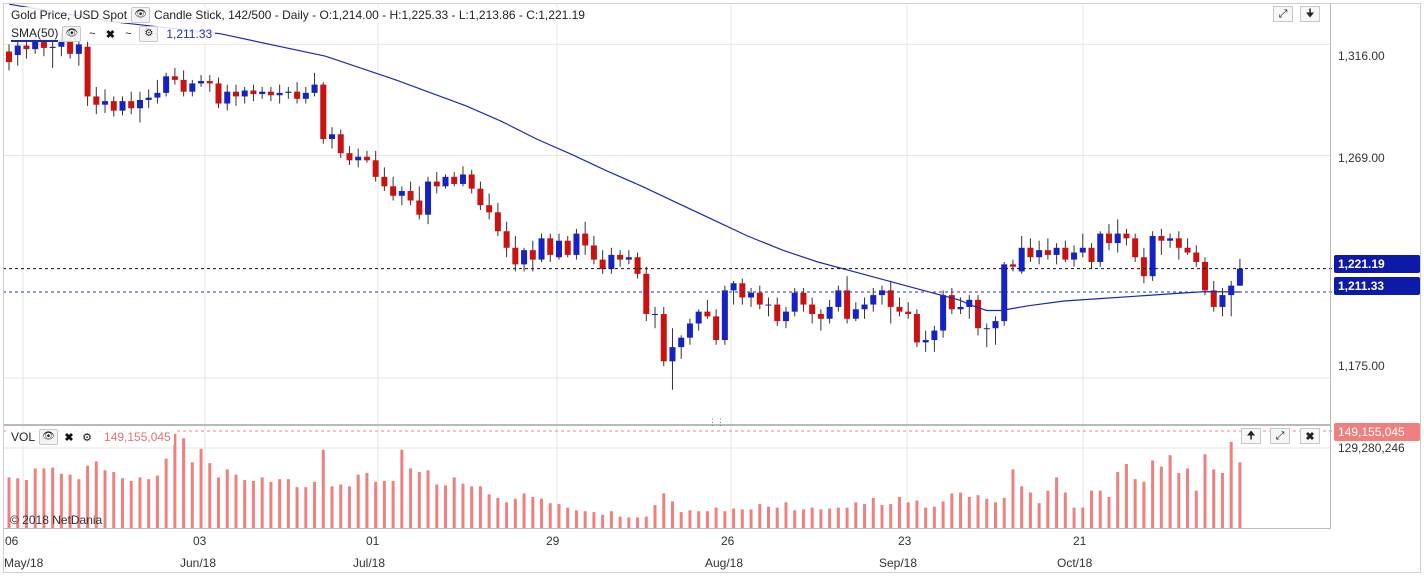  I want to click on arrow-down-icon: 🠋, so click(1310, 14).